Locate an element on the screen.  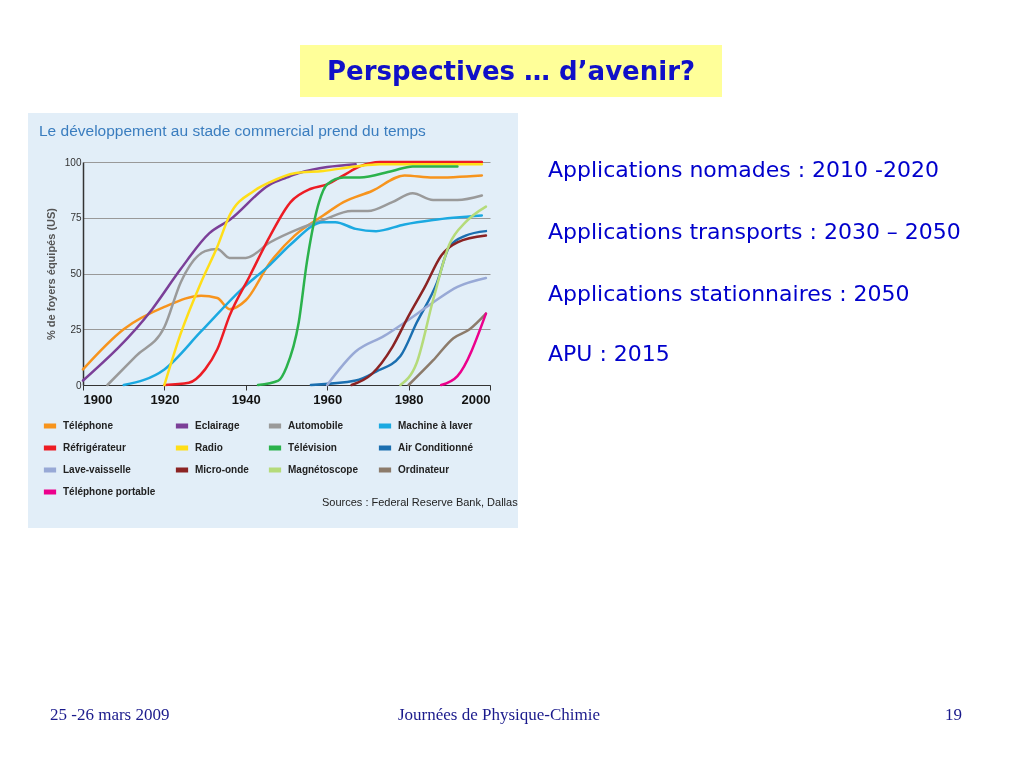
legend-label: Lave-vaisselle is located at coordinates (97, 469).